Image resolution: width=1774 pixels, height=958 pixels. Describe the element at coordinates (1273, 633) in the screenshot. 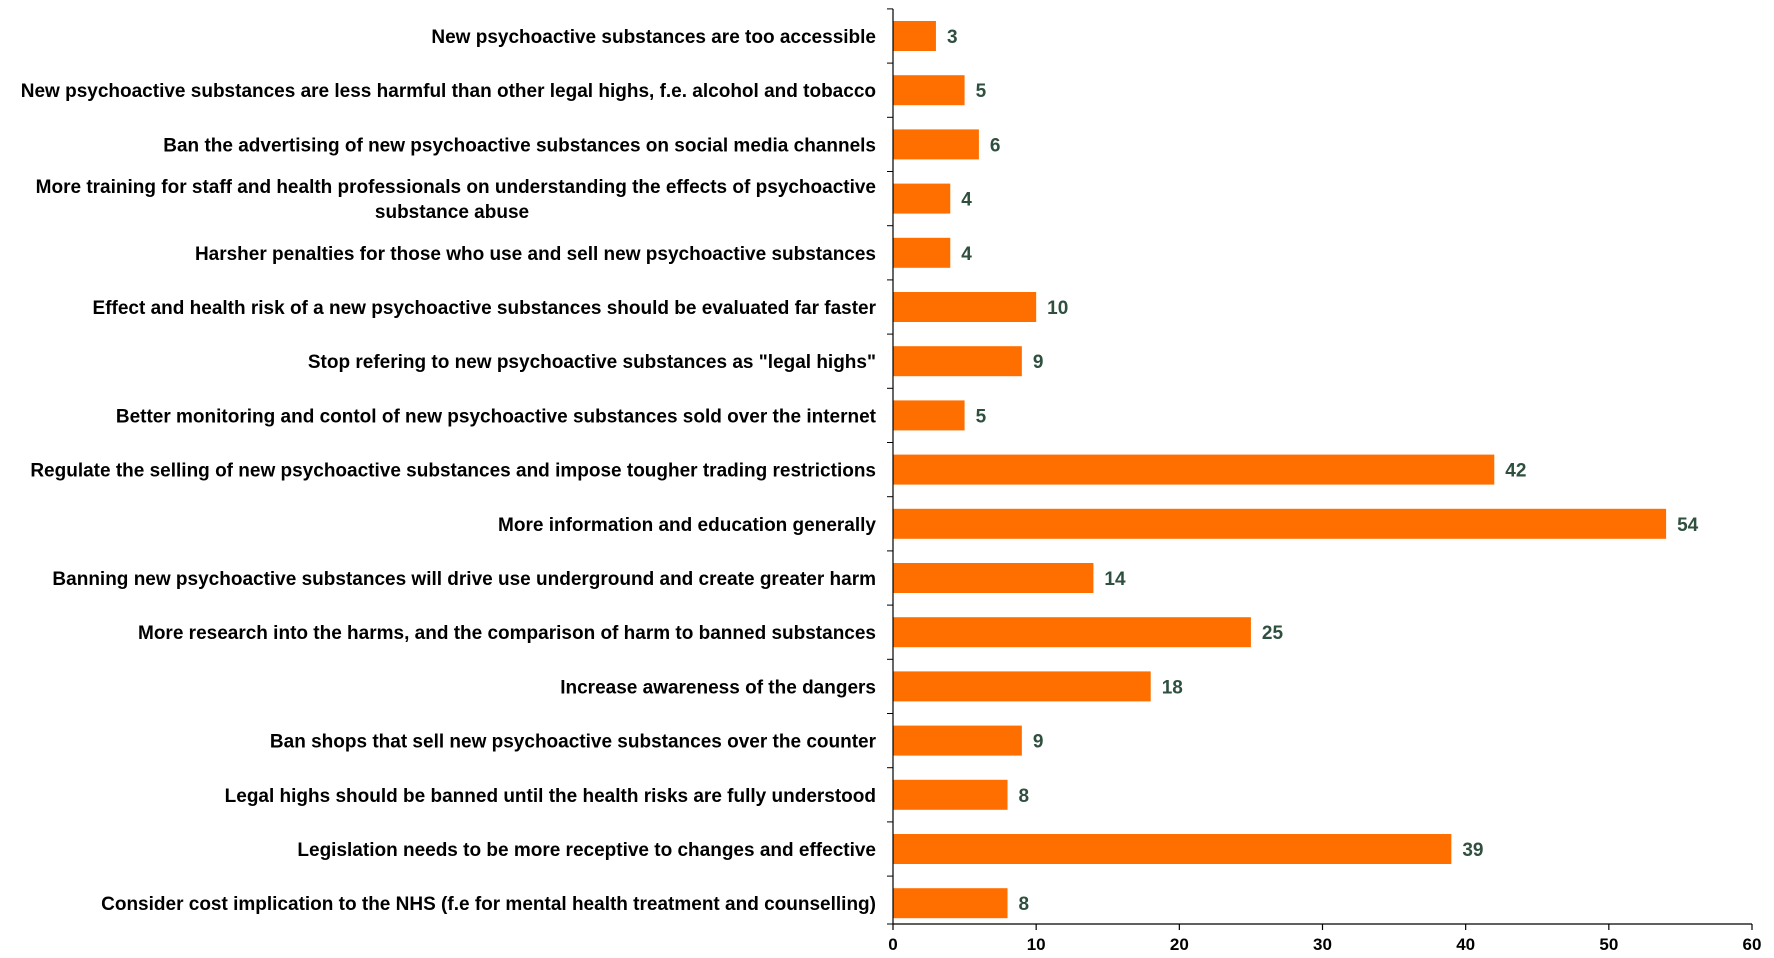

I see `data-label: 25` at that location.